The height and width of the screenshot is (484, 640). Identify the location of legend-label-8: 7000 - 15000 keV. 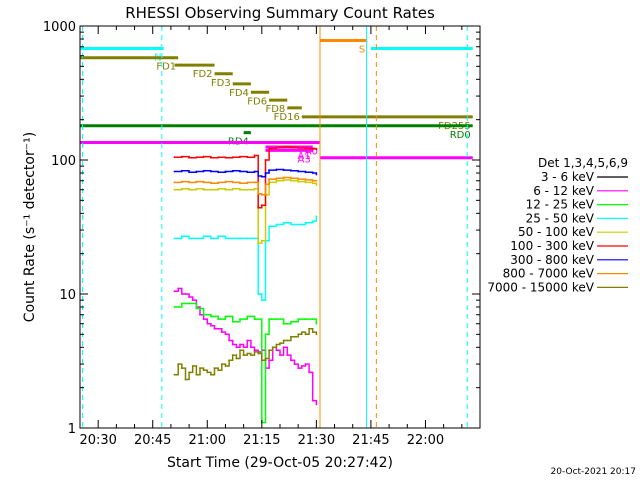
(540, 287).